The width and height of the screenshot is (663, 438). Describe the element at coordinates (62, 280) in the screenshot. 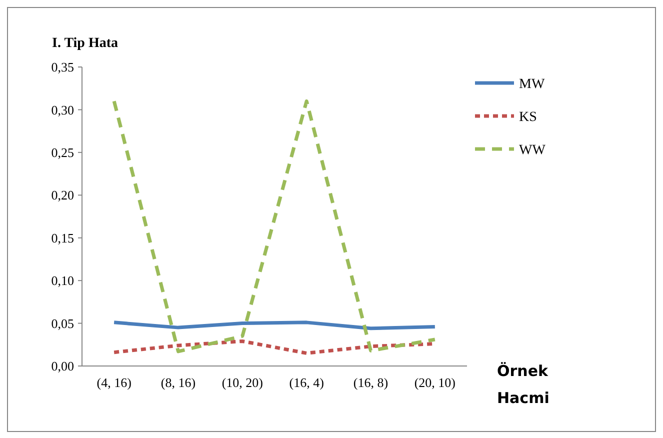

I see `y-tick-label: 0,10` at that location.